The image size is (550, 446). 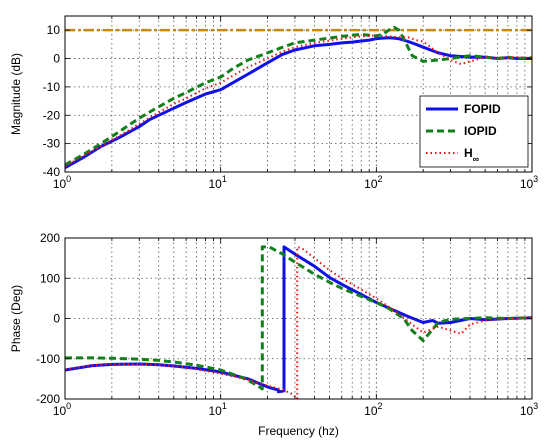 I want to click on x-axis-label: Frequency (hz), so click(x=298, y=431).